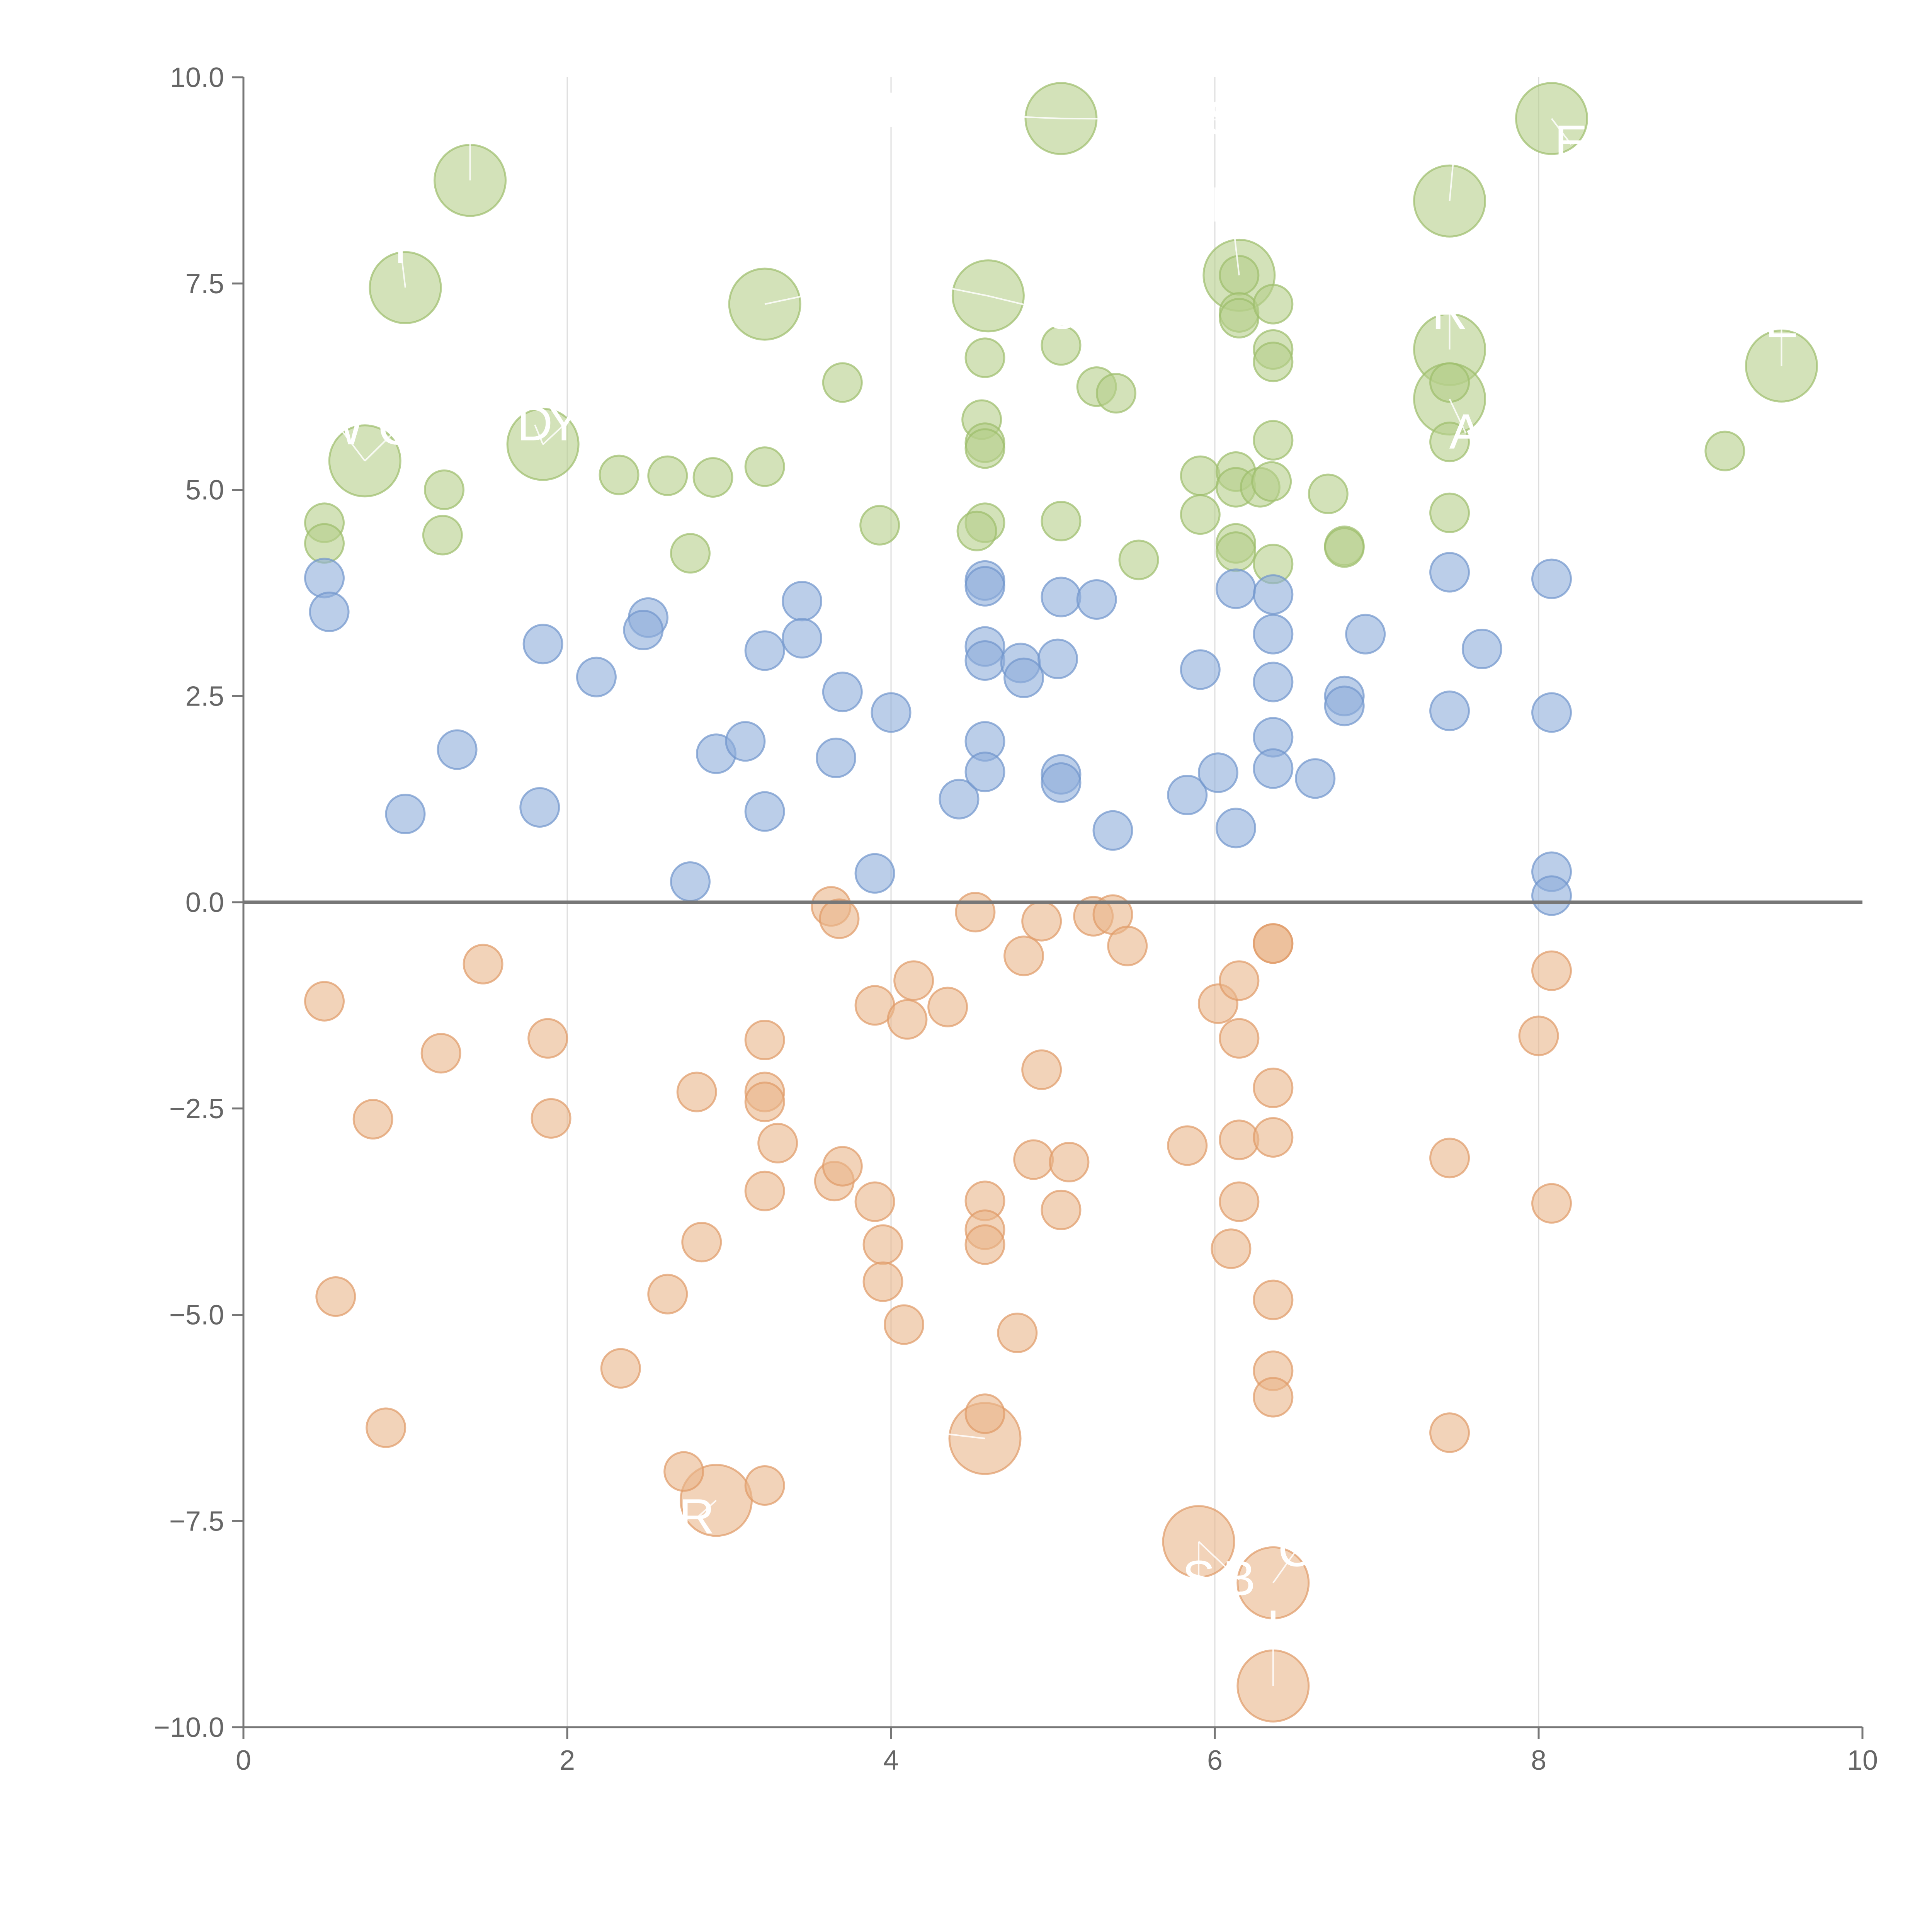 The image size is (1932, 1932). What do you see at coordinates (1232, 205) in the screenshot?
I see `callout-text: M` at bounding box center [1232, 205].